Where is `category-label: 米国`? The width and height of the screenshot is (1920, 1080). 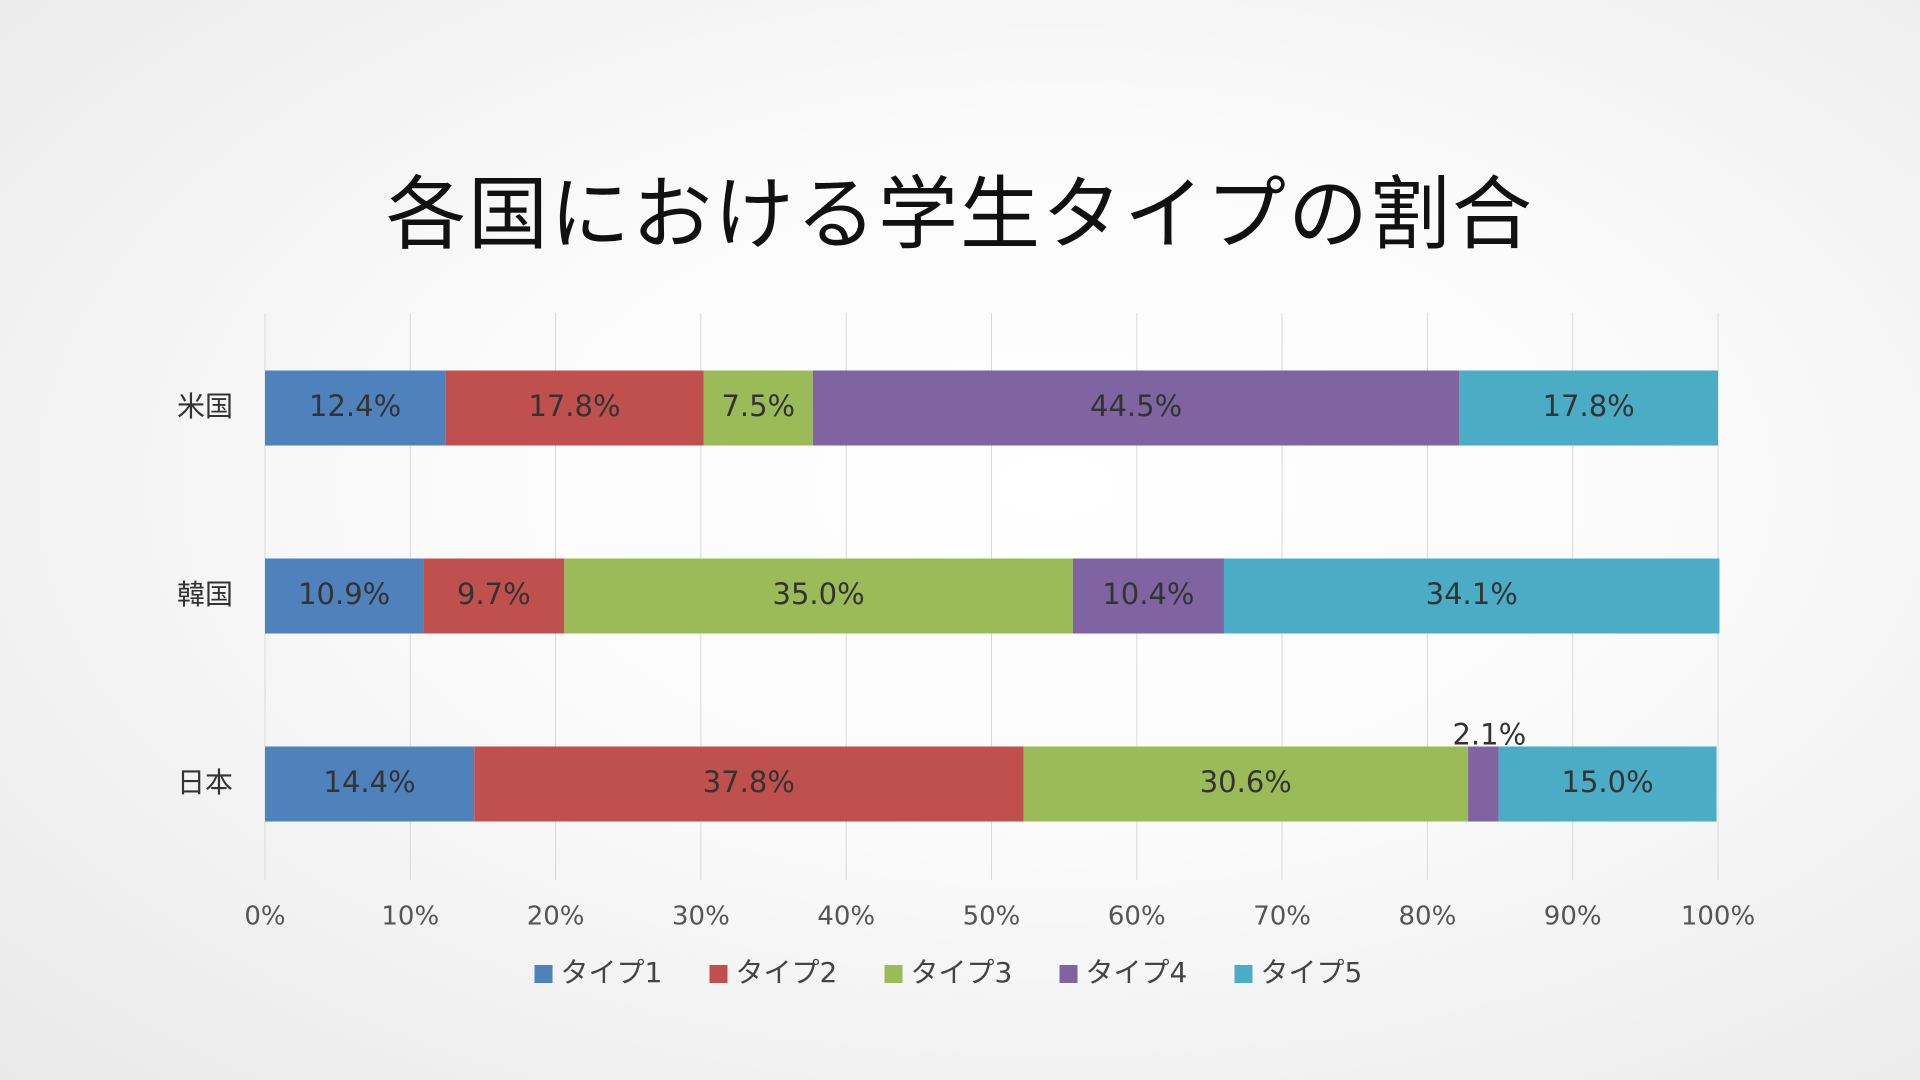
category-label: 米国 is located at coordinates (205, 406).